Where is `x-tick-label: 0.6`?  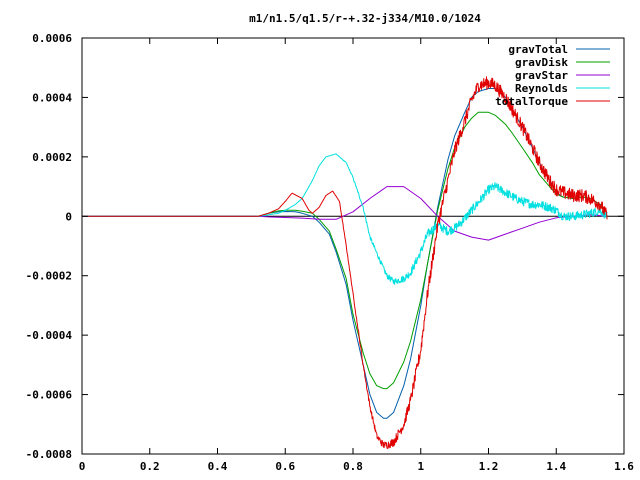
x-tick-label: 0.6 is located at coordinates (285, 466).